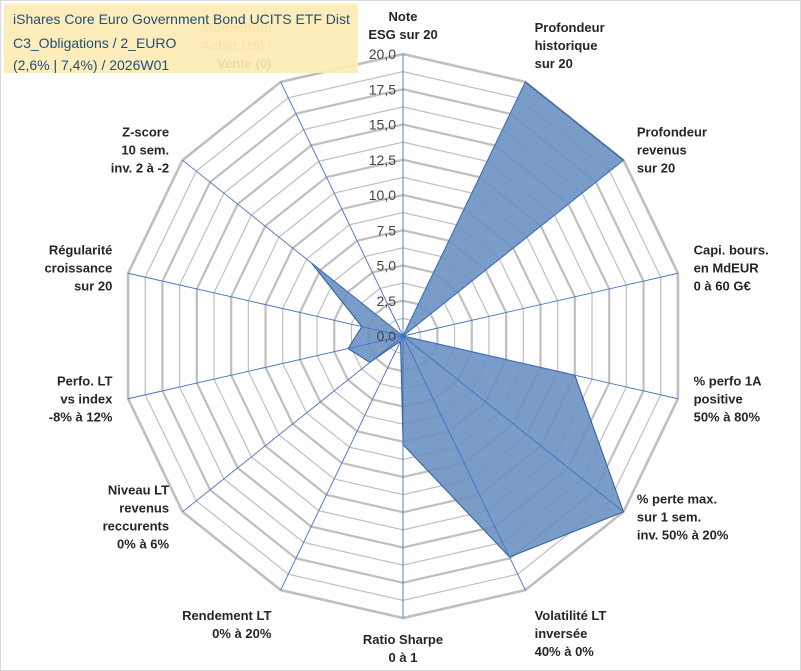 The image size is (801, 671). I want to click on axis-label-line: 0% à 6%, so click(143, 543).